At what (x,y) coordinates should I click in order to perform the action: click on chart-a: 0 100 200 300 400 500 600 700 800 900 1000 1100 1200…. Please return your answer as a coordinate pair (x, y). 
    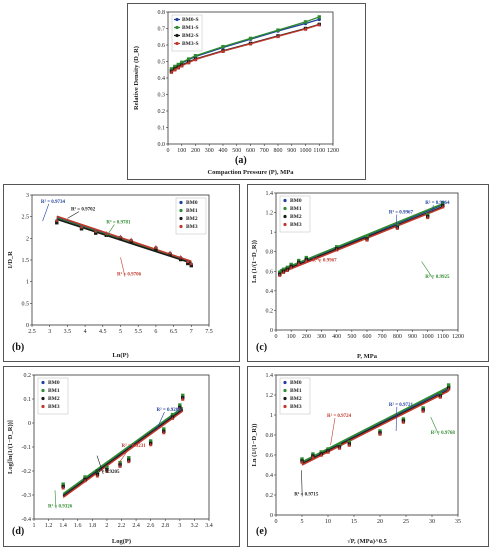
    Looking at the image, I should click on (236, 93).